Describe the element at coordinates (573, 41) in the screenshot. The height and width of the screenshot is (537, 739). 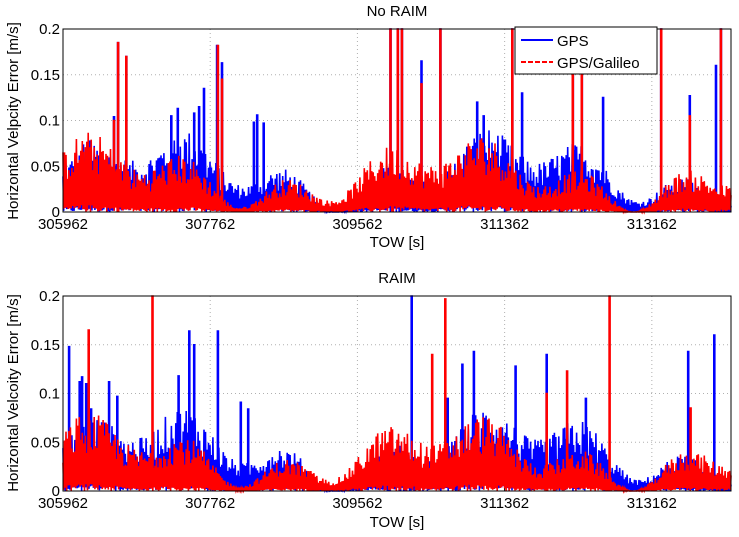
I see `legend-gps-label: GPS` at that location.